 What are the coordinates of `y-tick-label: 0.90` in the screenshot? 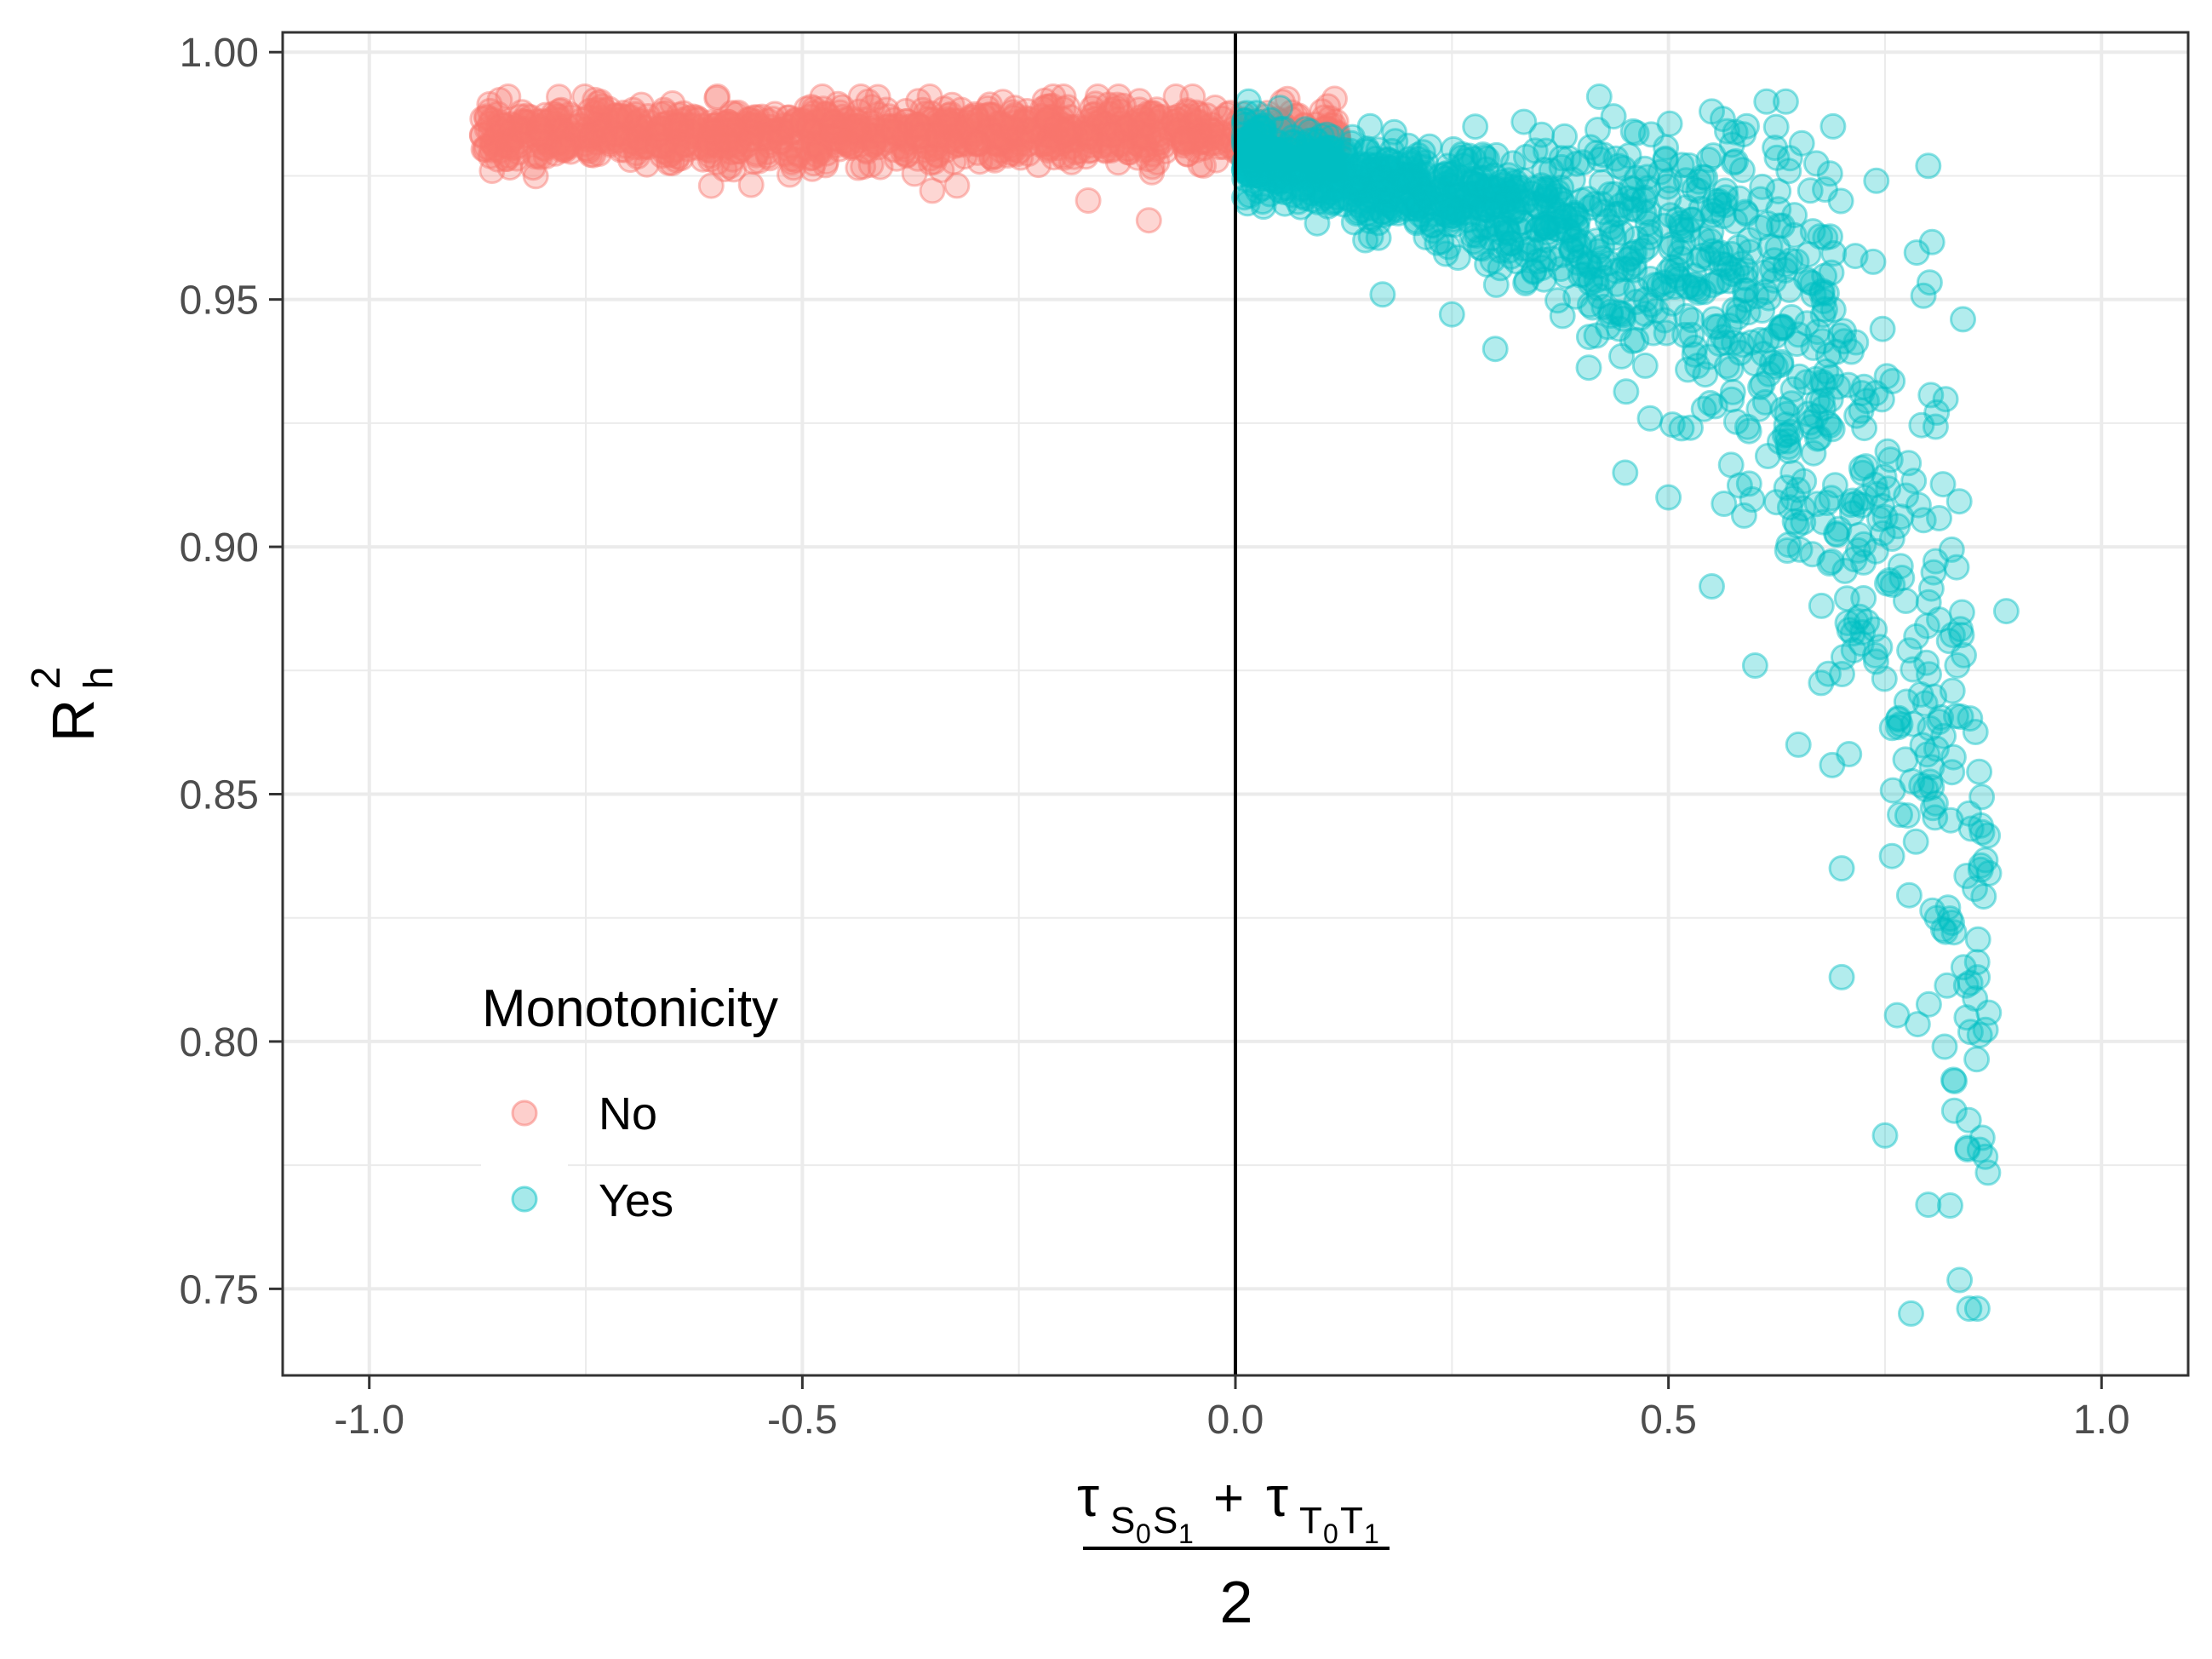 It's located at (220, 548).